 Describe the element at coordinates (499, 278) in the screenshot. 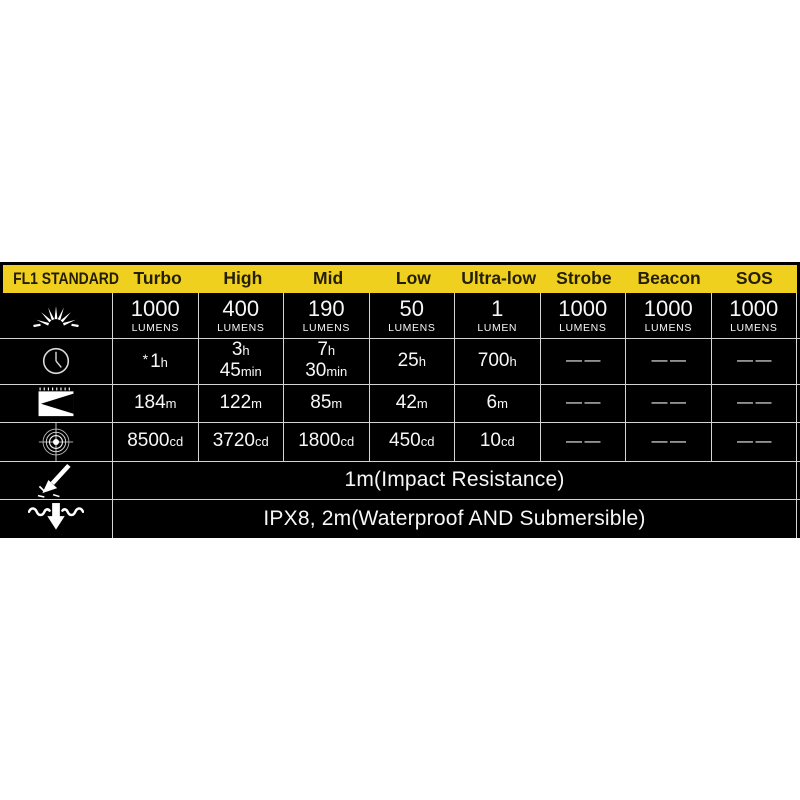

I see `mode-header-ultralow: Ultra-low` at that location.